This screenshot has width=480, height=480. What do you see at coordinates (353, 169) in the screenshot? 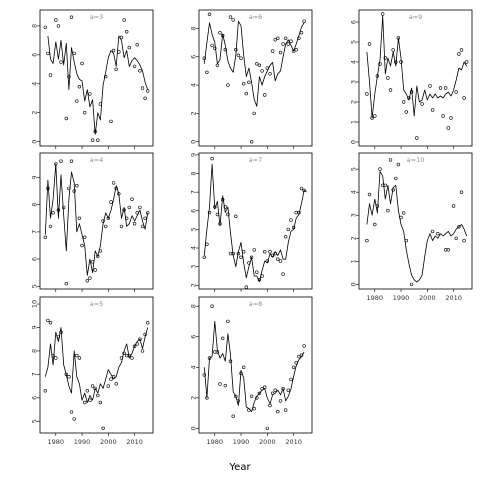
I see `y-tick-label: 5` at bounding box center [353, 169].